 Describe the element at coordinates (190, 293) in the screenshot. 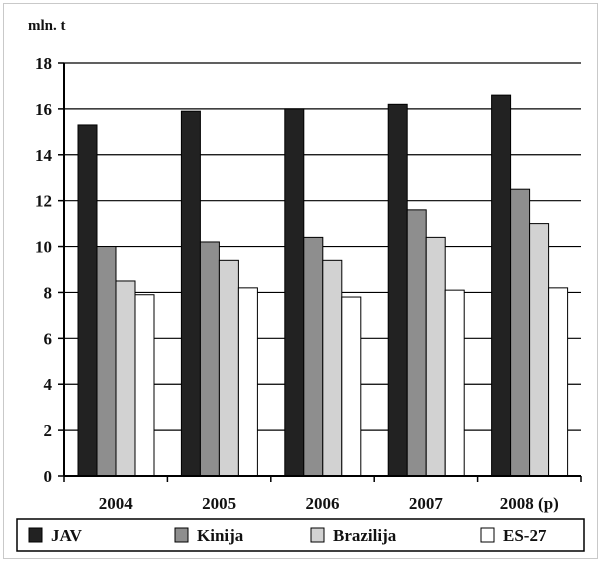

I see `bar-jav-2005` at that location.